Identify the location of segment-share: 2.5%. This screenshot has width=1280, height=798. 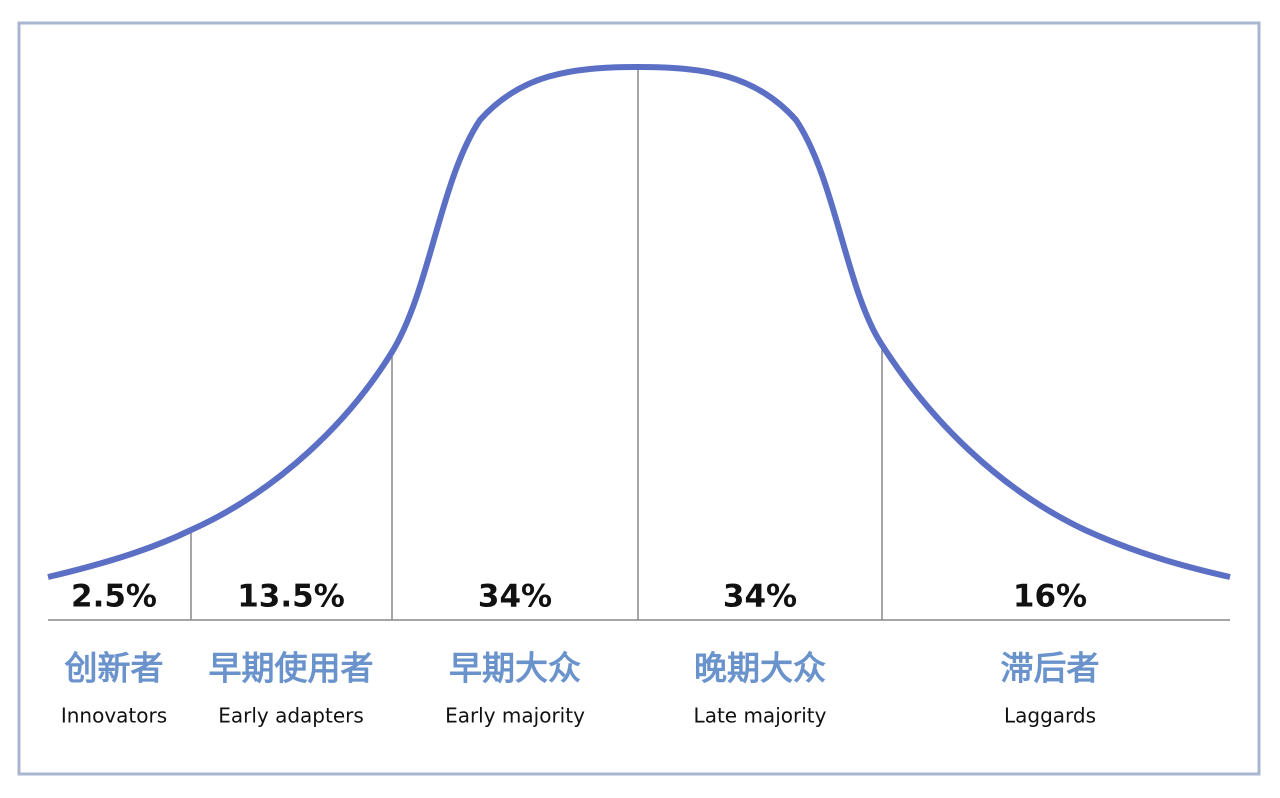
(114, 597).